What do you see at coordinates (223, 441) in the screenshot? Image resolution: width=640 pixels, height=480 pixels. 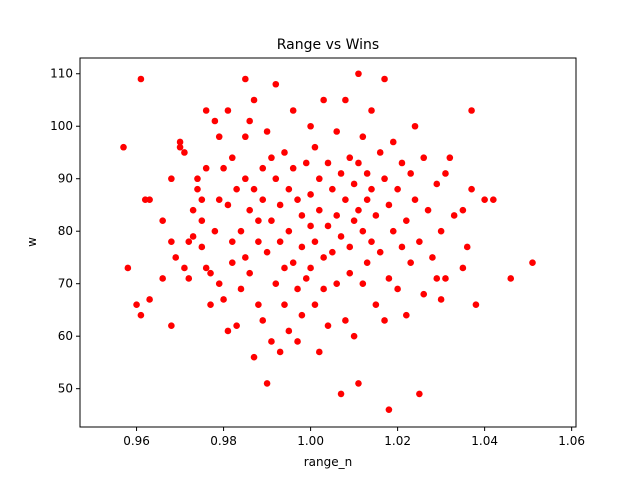 I see `x-tick-label: 0.98` at bounding box center [223, 441].